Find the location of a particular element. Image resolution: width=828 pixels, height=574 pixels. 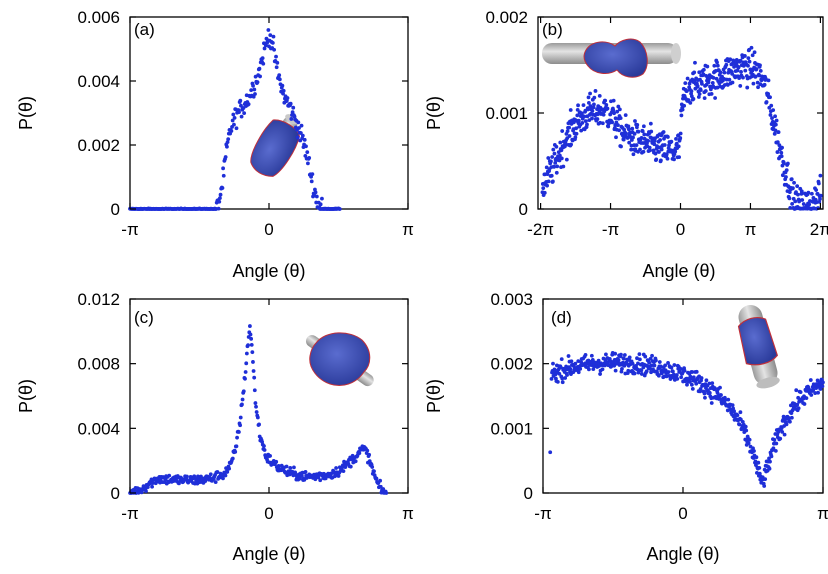

y-tick-label: 0.003 is located at coordinates (511, 299).